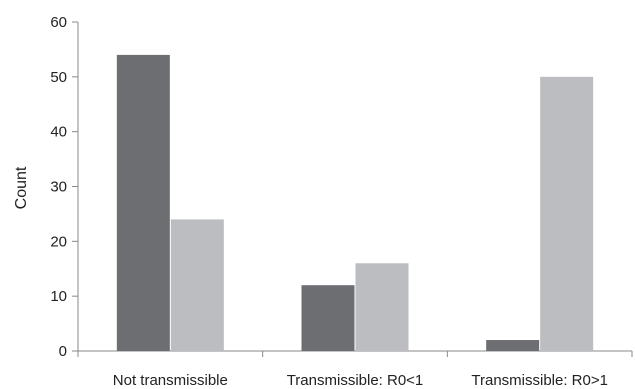  Describe the element at coordinates (58, 241) in the screenshot. I see `y-tick-label-20: 20` at that location.